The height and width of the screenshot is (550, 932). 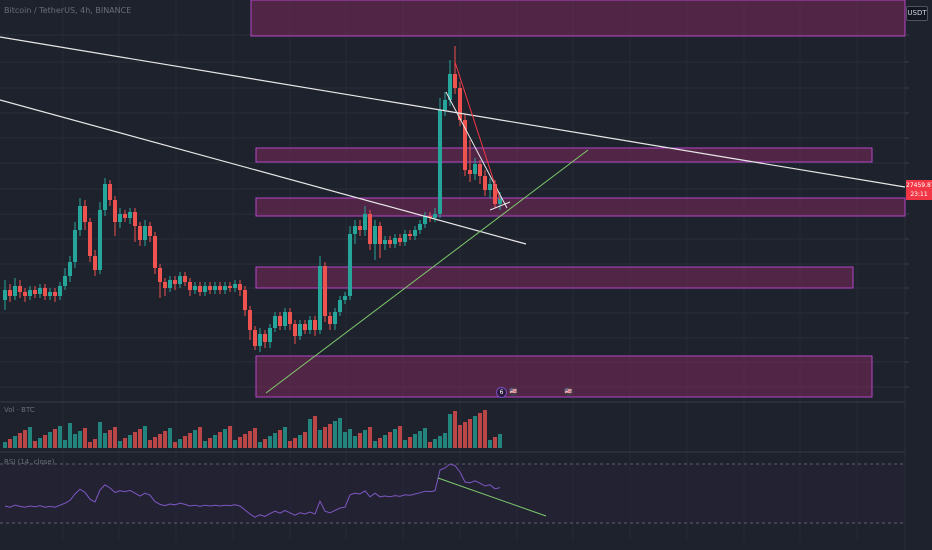 What do you see at coordinates (501, 392) in the screenshot?
I see `earnings-event-icon: 6` at bounding box center [501, 392].